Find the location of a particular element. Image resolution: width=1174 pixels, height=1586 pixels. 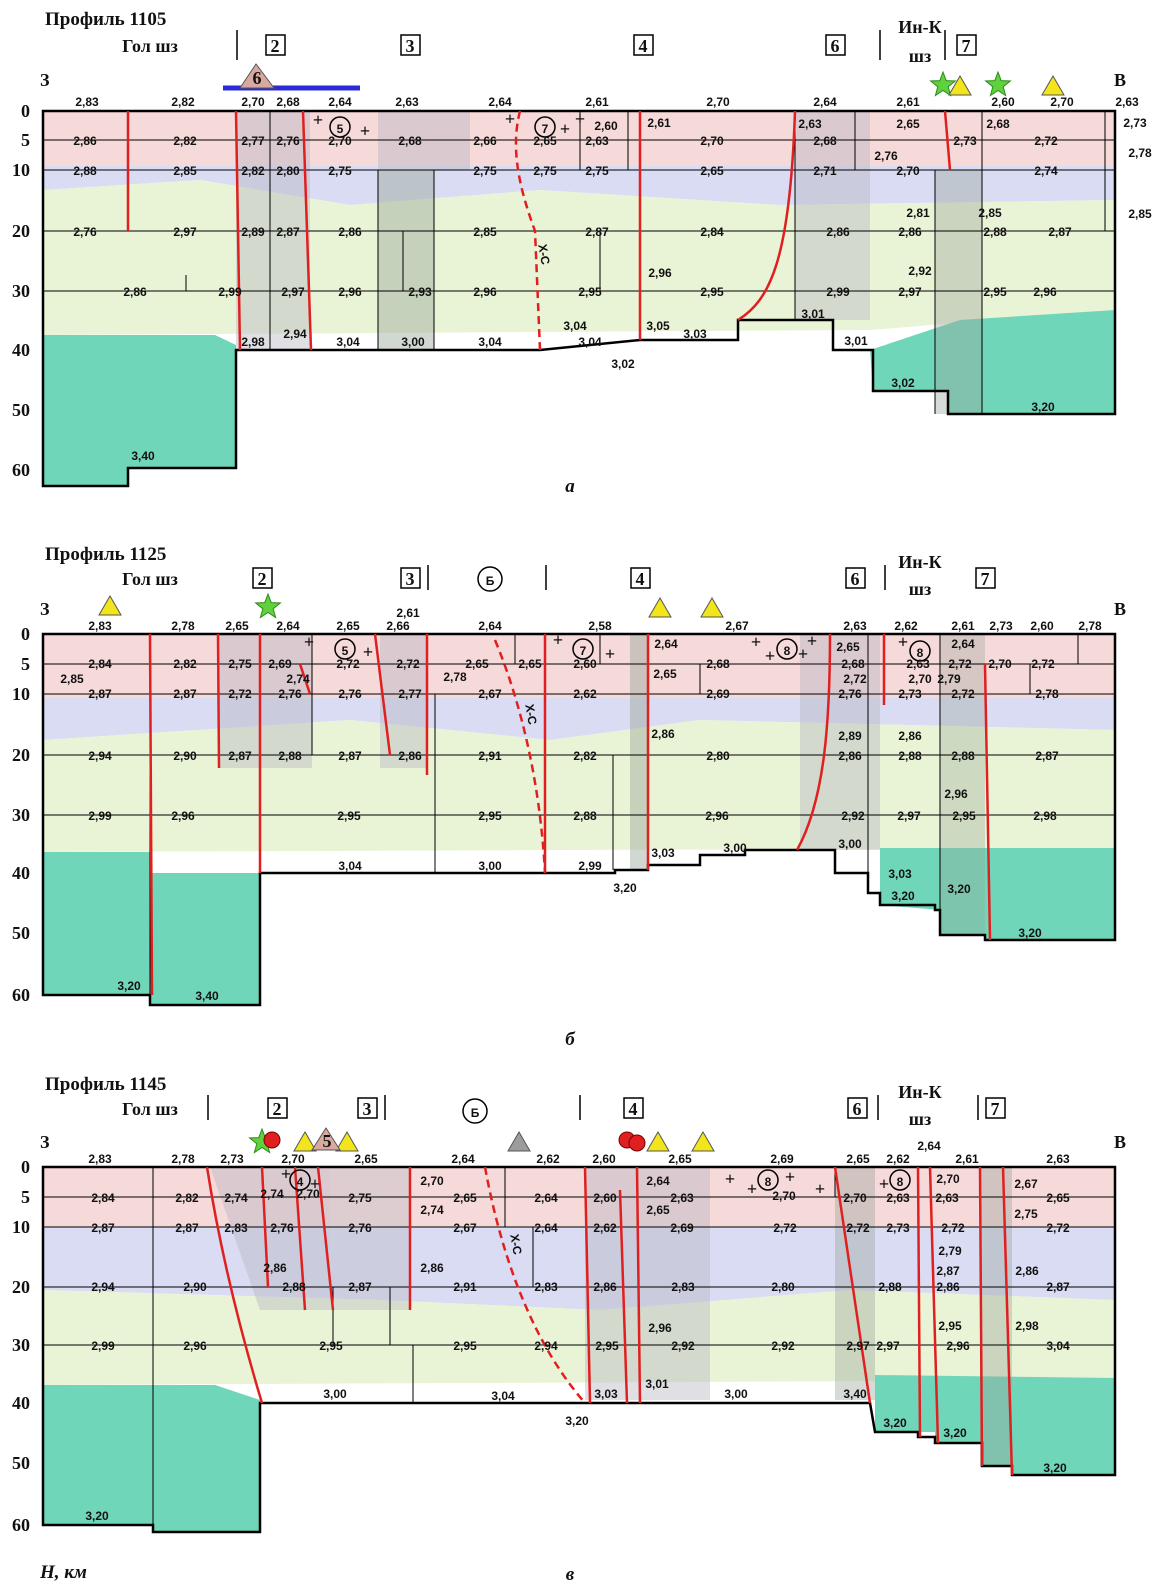

density-label: 2,61 is located at coordinates (659, 123).